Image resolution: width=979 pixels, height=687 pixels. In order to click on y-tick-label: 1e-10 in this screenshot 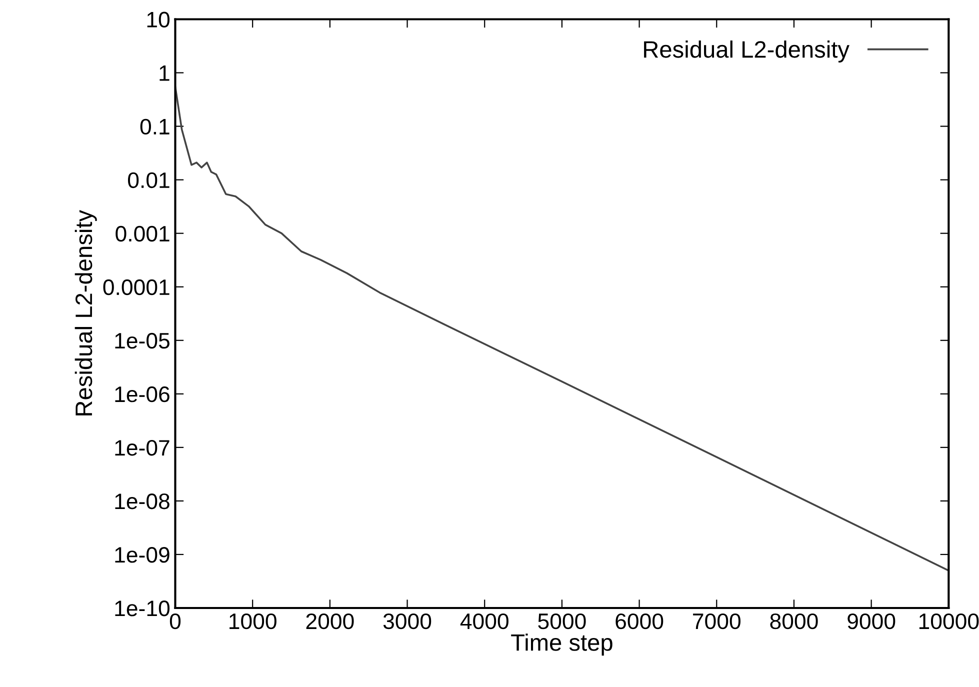, I will do `click(142, 608)`.